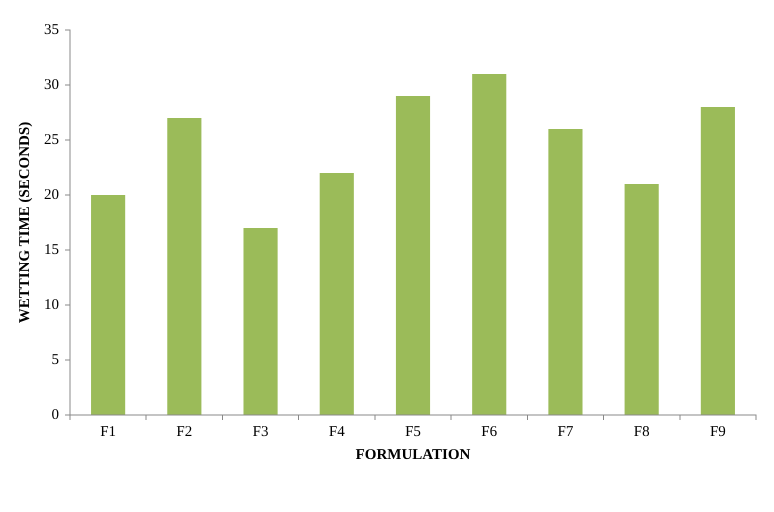 The image size is (774, 512). I want to click on x-tick-label: F5, so click(413, 432).